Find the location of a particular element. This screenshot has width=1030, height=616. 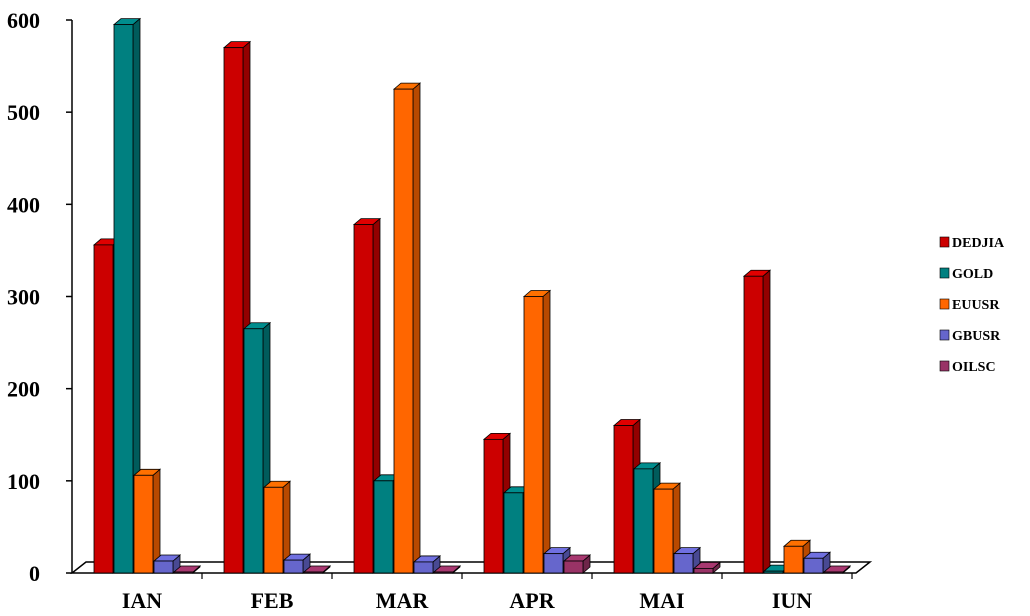

x-axis-labels: IAN FEB MAR APR MAI IUN is located at coordinates (467, 600).